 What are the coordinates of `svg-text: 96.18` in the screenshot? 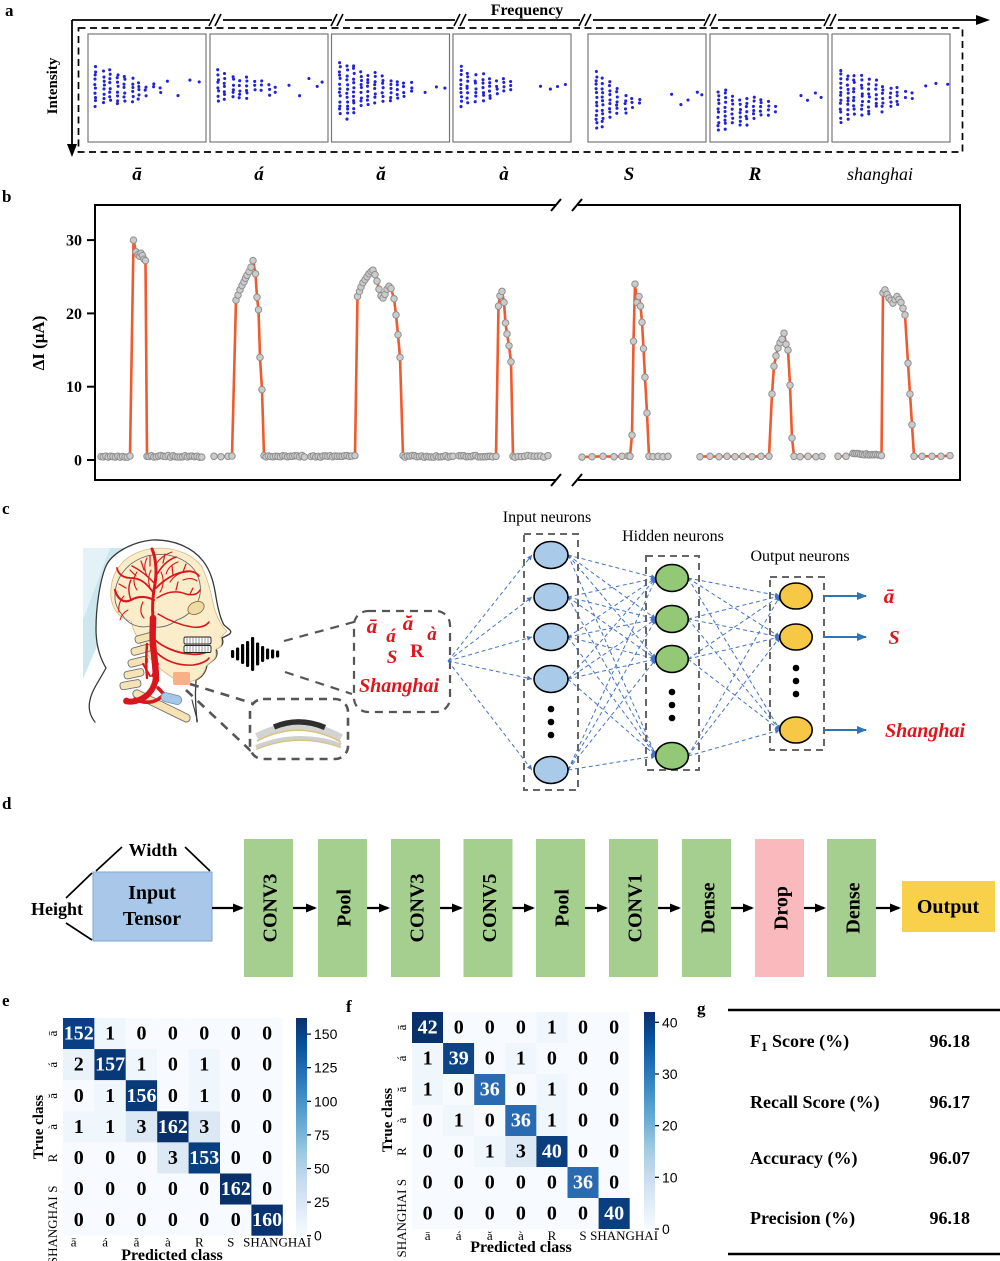 It's located at (950, 1041).